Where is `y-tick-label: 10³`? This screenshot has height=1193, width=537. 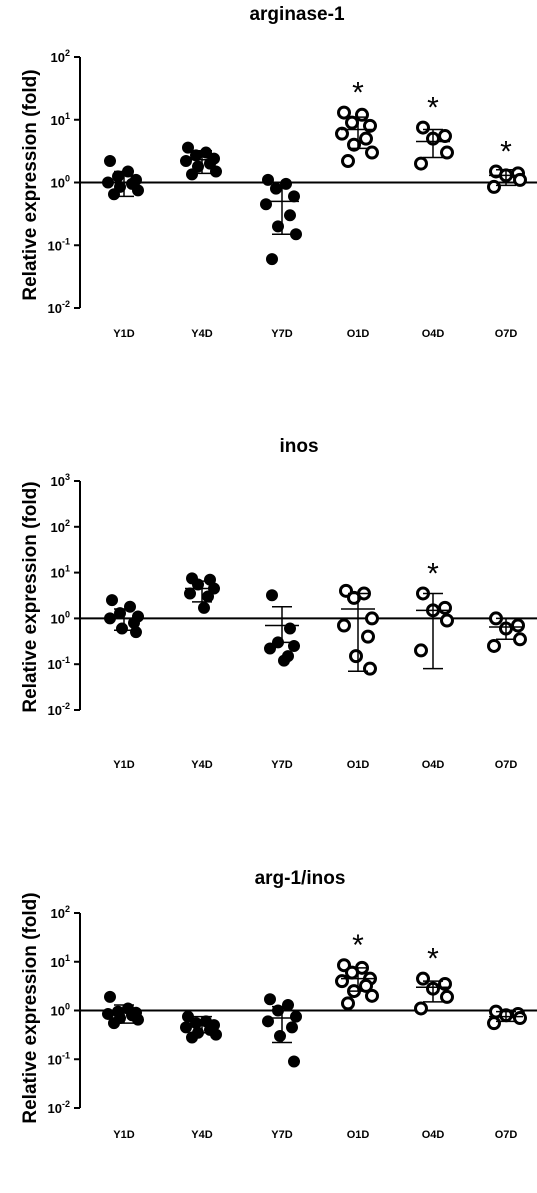 y-tick-label: 10³ is located at coordinates (60, 480).